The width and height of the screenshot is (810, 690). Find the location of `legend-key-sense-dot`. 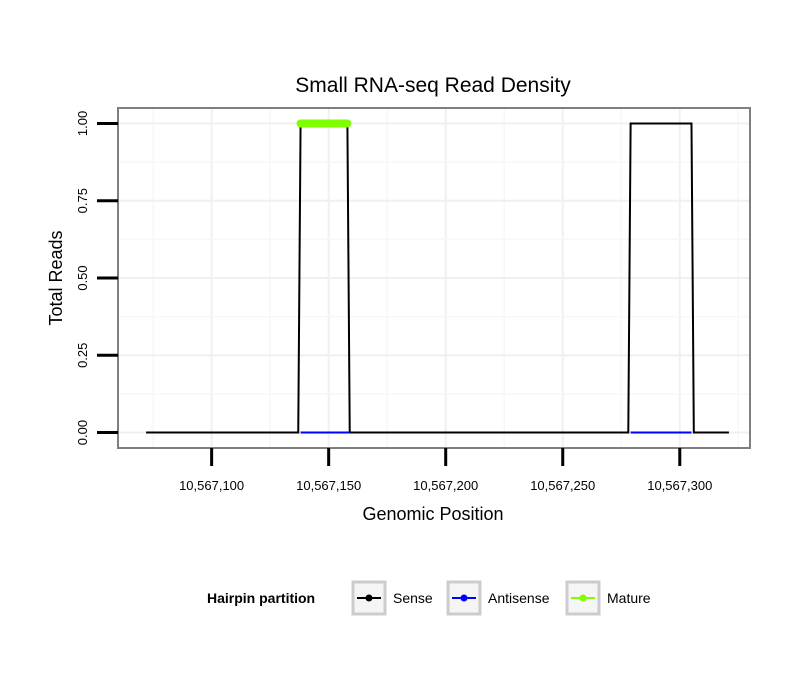

legend-key-sense-dot is located at coordinates (369, 598).